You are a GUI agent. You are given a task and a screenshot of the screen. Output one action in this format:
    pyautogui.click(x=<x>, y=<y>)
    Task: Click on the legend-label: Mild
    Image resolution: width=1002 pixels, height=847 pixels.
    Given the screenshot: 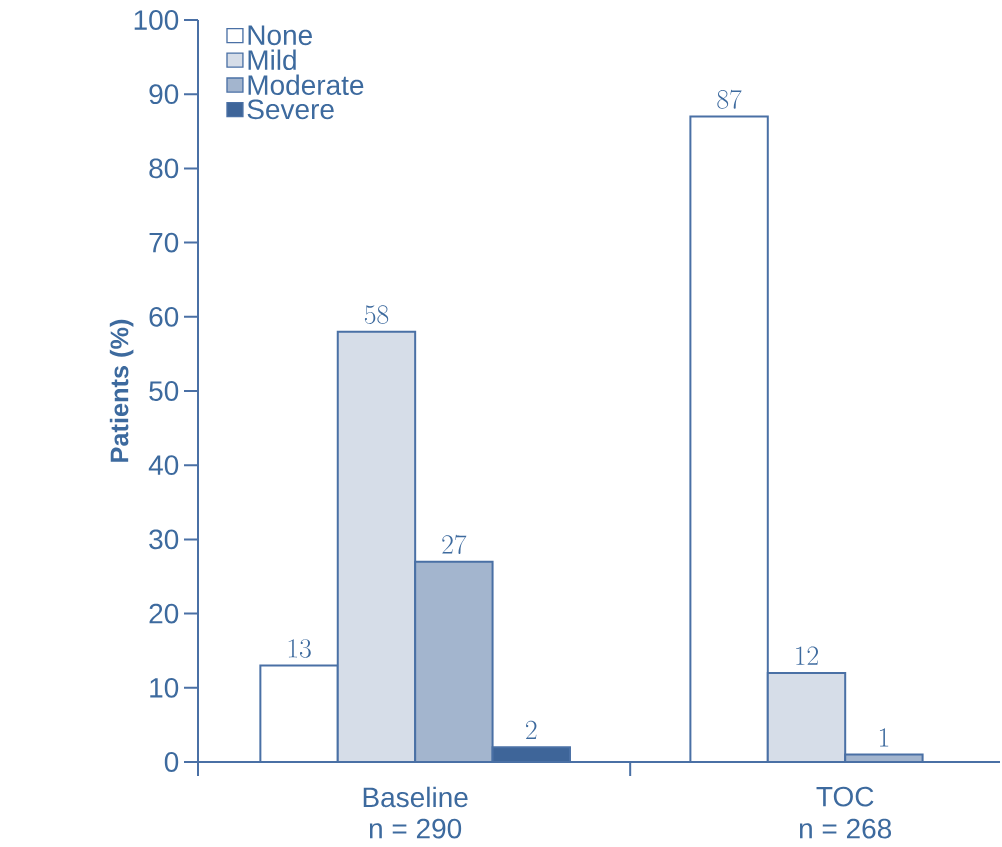 What is the action you would take?
    pyautogui.click(x=272, y=60)
    